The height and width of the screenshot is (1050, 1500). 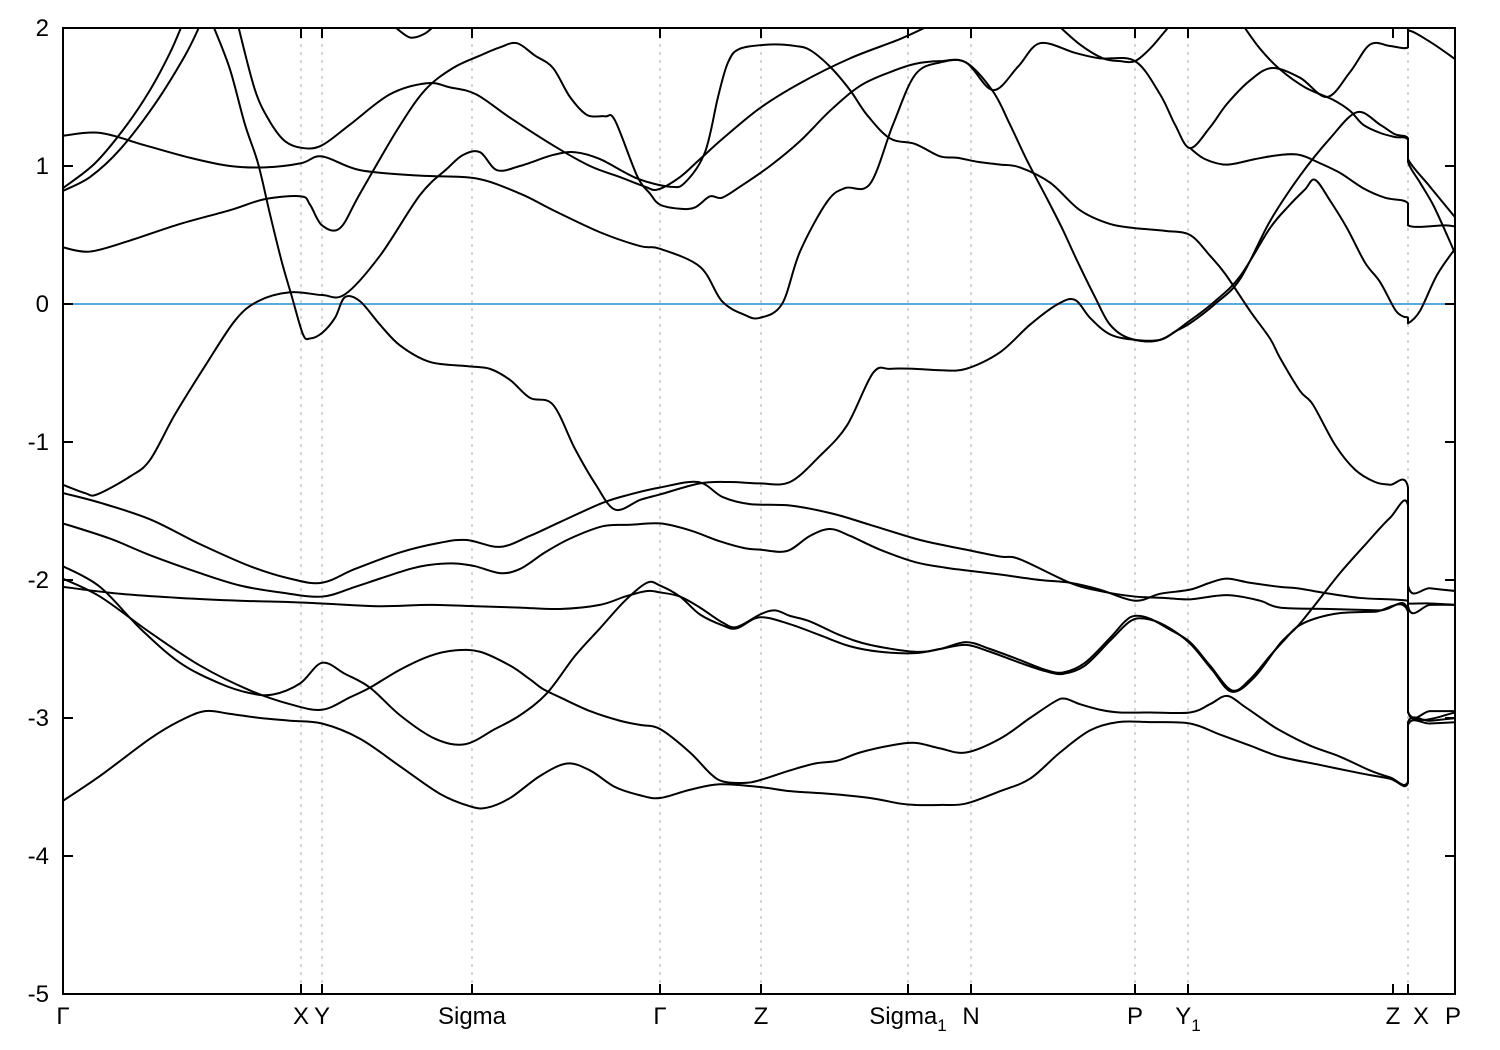 I want to click on x-axis-label-sigma1: Sigma1, so click(x=908, y=1019).